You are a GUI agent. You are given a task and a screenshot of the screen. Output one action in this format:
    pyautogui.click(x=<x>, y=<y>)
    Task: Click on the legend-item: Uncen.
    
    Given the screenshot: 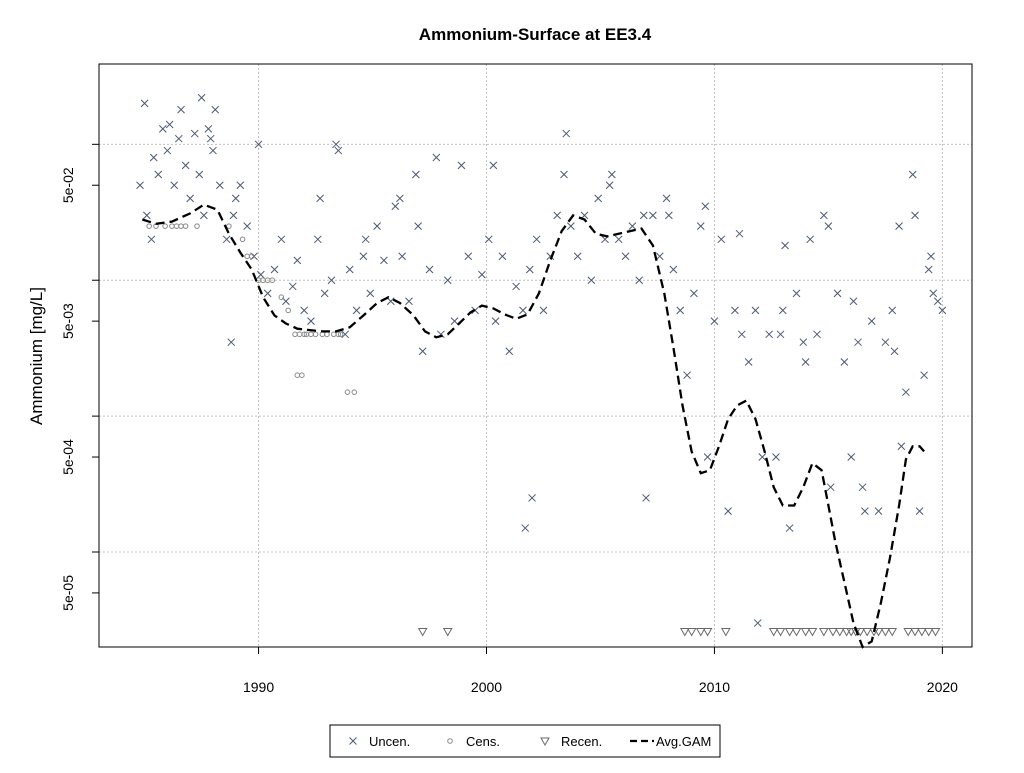 What is the action you would take?
    pyautogui.click(x=379, y=741)
    